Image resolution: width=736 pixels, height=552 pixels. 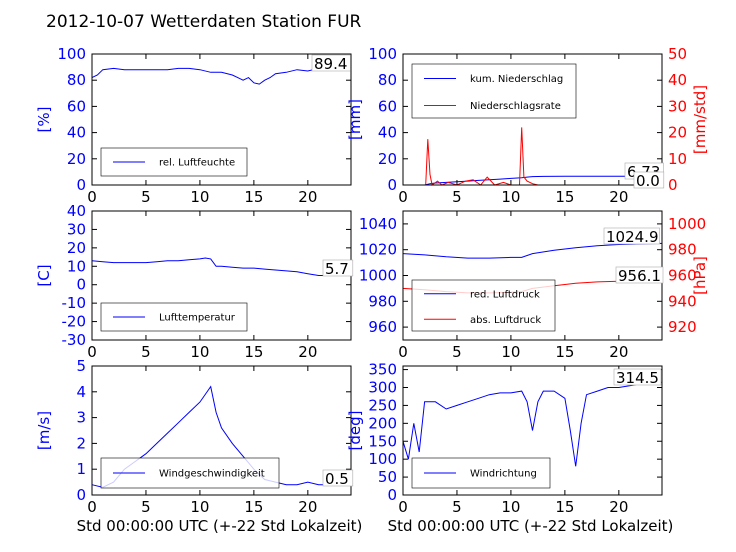 I want to click on y-axis-label: [C], so click(x=44, y=275).